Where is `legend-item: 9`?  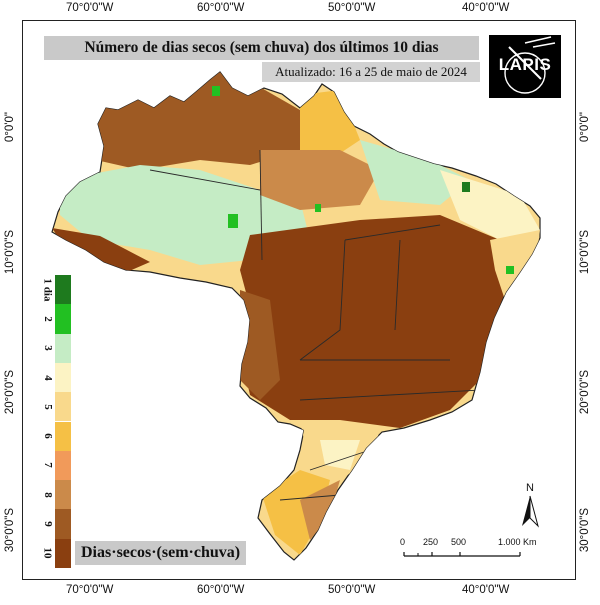 legend-item: 9 is located at coordinates (56, 524).